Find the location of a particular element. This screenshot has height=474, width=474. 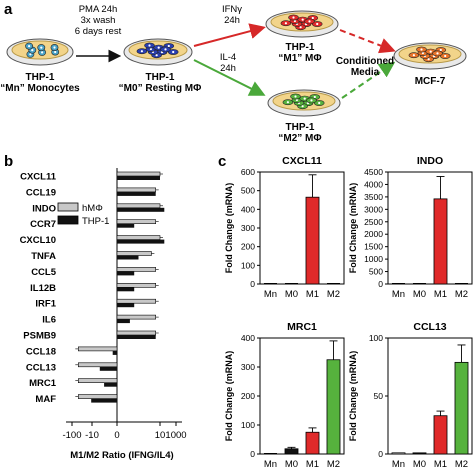

dish-m2-cells is located at coordinates (303, 101).